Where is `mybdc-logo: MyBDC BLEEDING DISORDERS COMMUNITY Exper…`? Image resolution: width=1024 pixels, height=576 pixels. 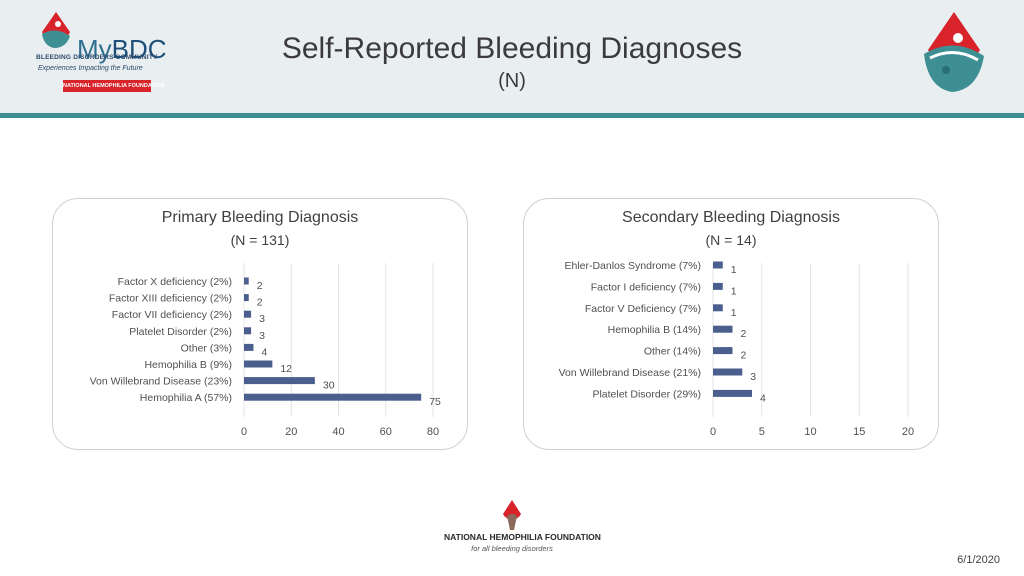 mybdc-logo: MyBDC BLEEDING DISORDERS COMMUNITY Exper… is located at coordinates (108, 53).